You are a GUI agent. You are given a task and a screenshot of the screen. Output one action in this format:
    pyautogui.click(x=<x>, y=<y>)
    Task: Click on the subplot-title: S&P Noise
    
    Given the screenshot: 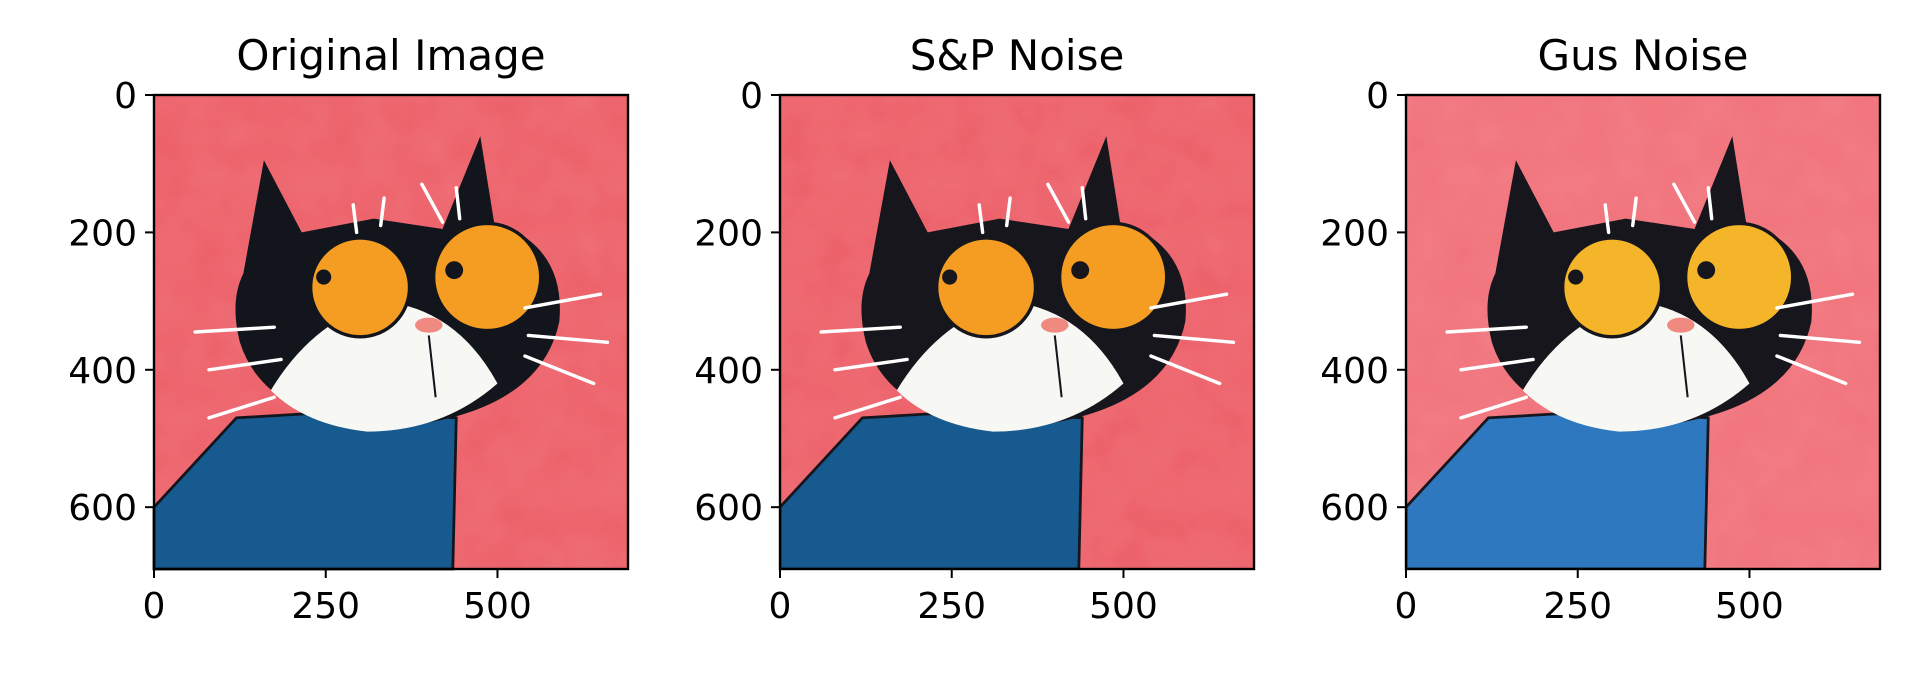 What is the action you would take?
    pyautogui.click(x=1017, y=55)
    